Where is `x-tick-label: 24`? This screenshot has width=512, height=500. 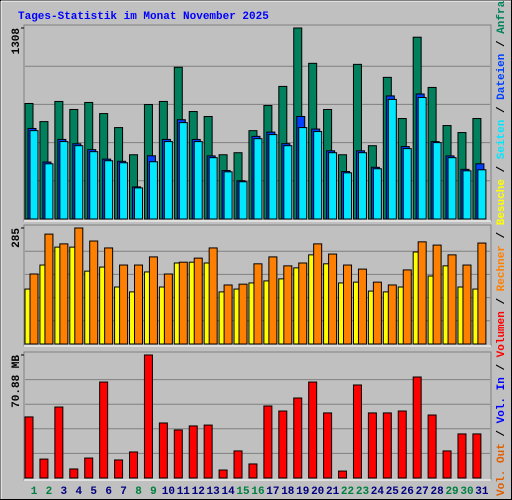 x-tick-label: 24 is located at coordinates (378, 492).